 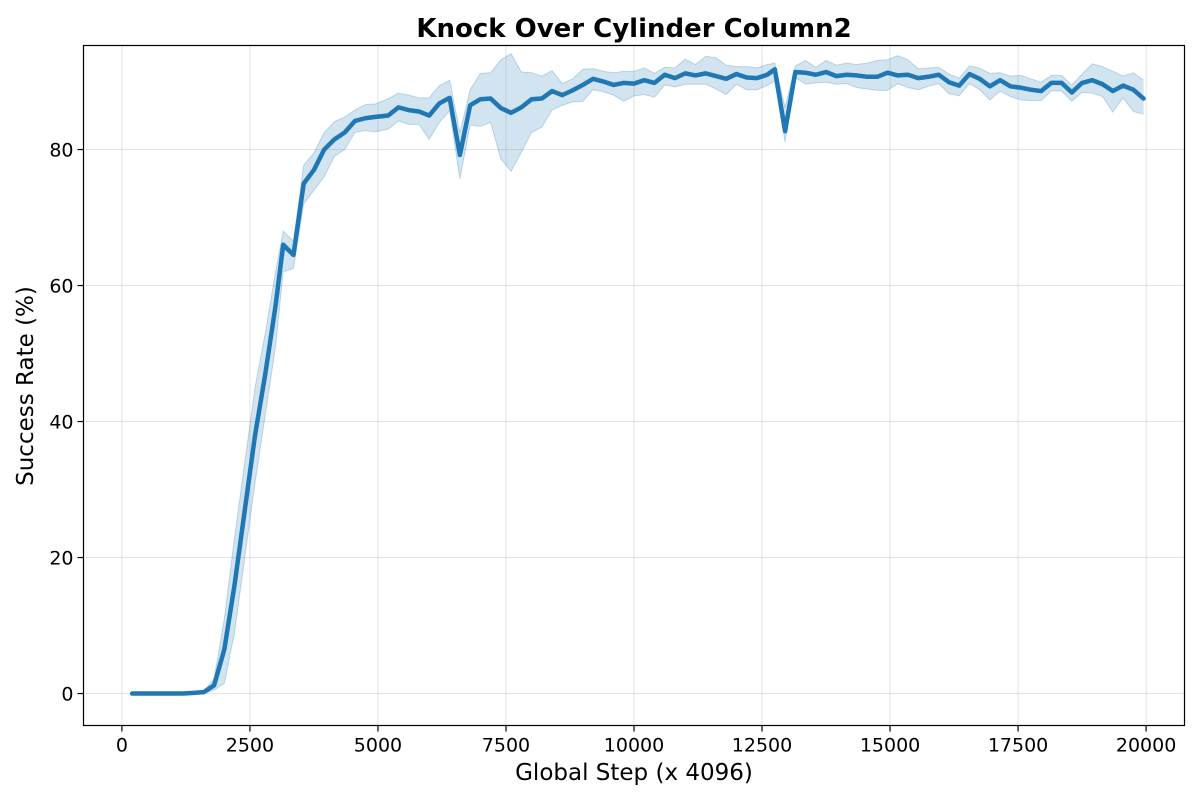 I want to click on y-tick-label: 0, so click(x=67, y=695).